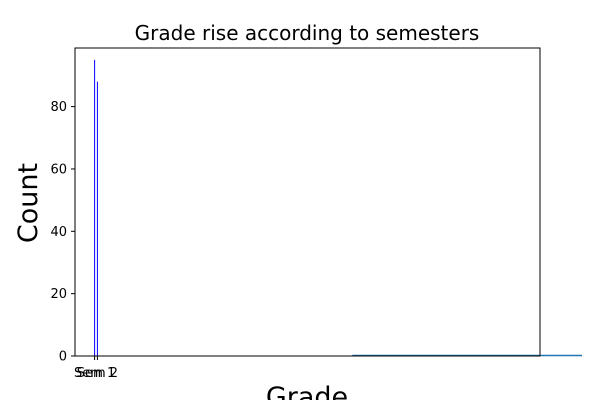 This screenshot has height=400, width=600. I want to click on x-axis-label: Grade, so click(307, 391).